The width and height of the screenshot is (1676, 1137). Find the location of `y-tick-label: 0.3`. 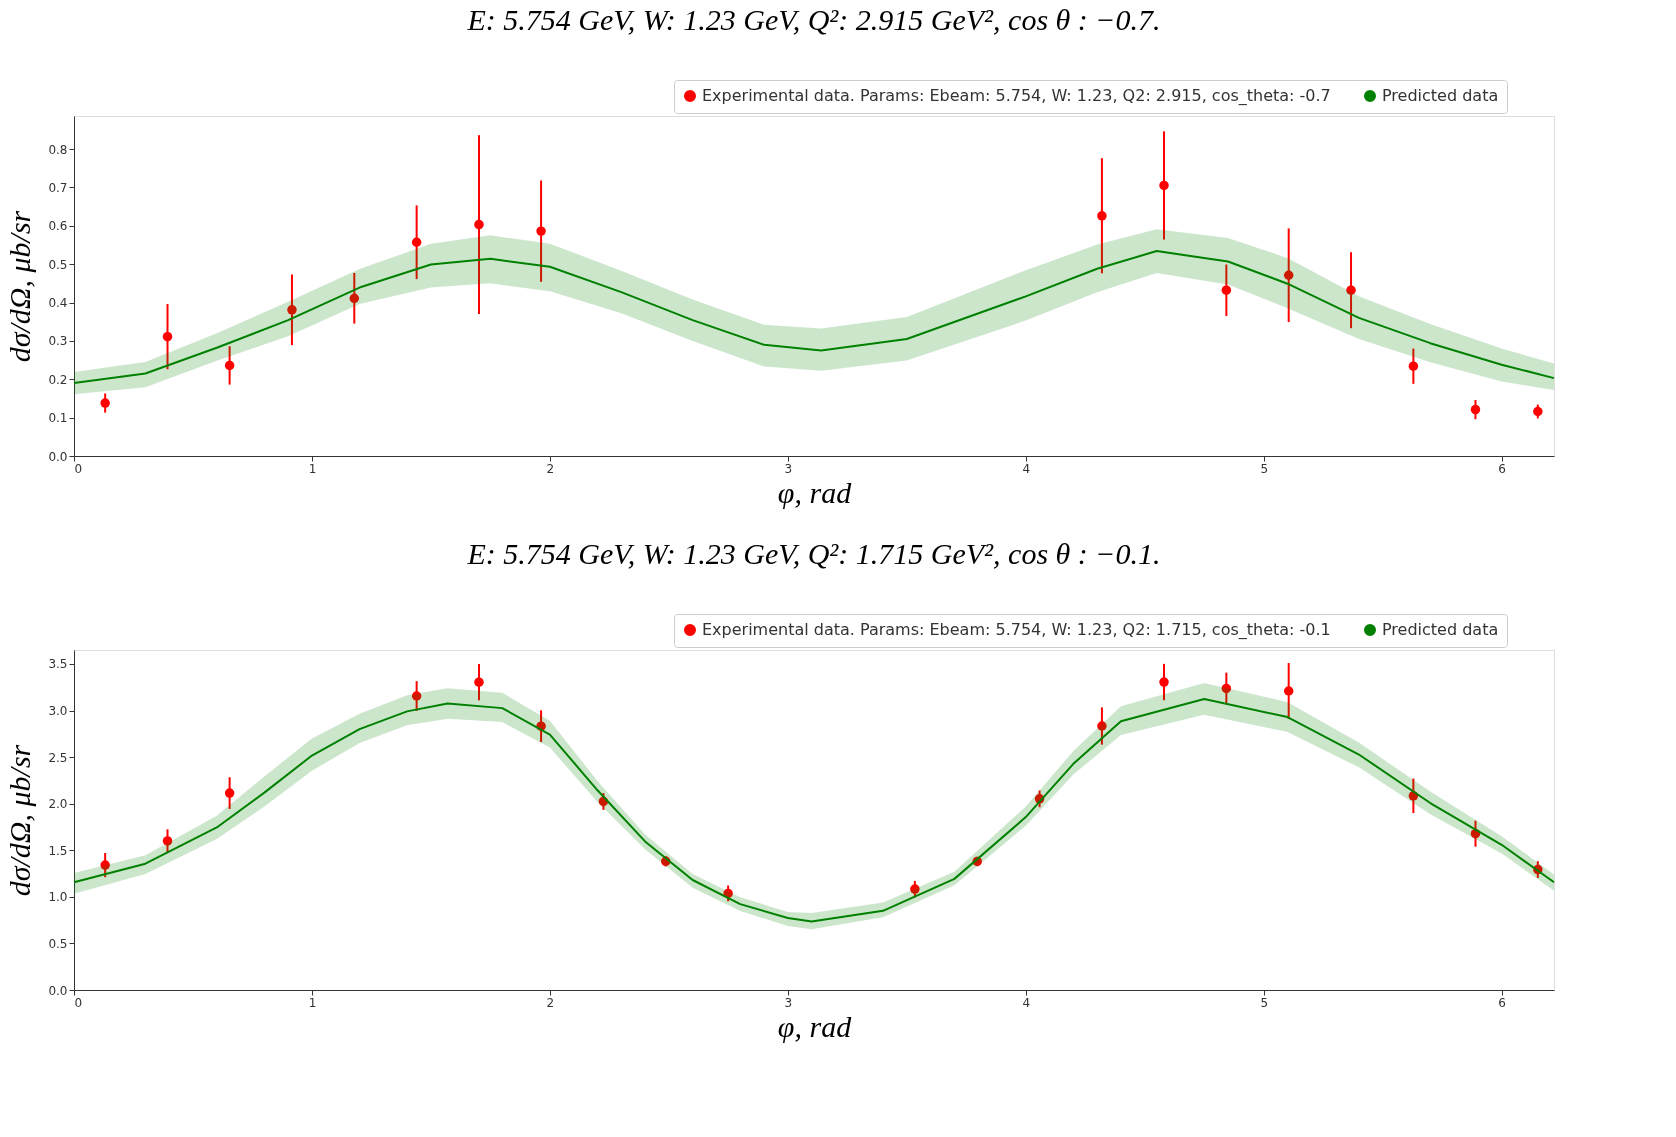

y-tick-label: 0.3 is located at coordinates (58, 341).